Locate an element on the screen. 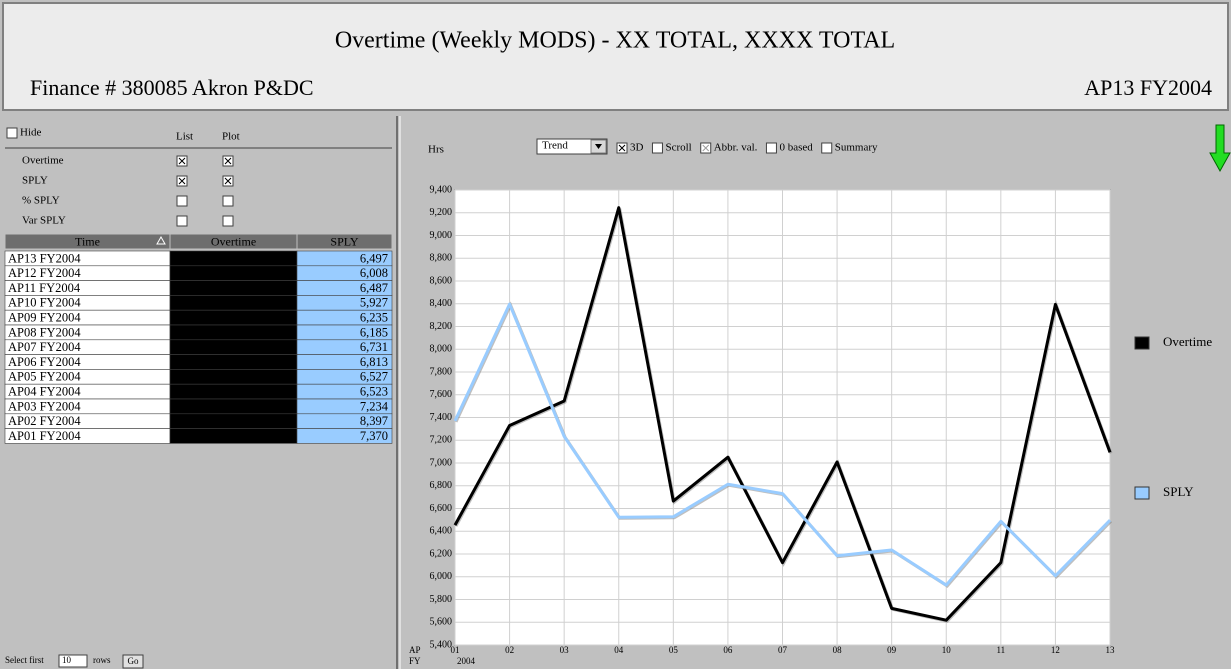  x-tick-label: 07 is located at coordinates (783, 650).